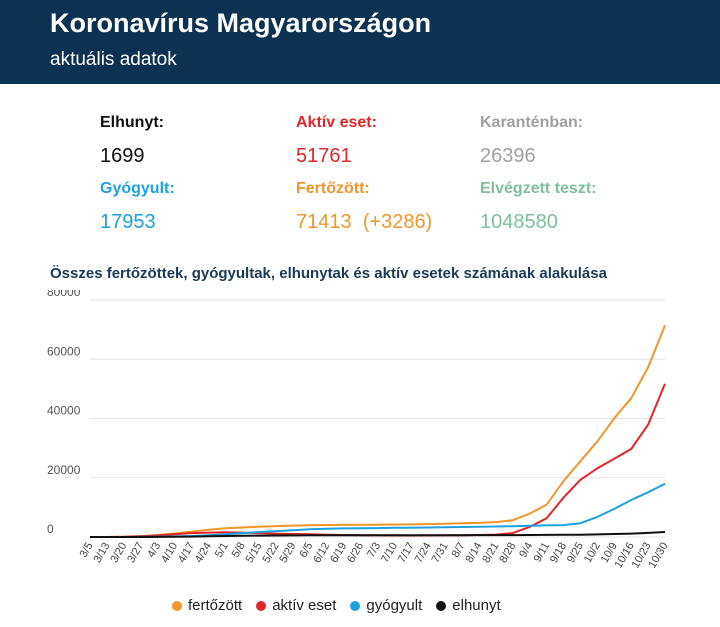  Describe the element at coordinates (538, 207) in the screenshot. I see `stat-tests: Elvégzett teszt: 1048580` at that location.